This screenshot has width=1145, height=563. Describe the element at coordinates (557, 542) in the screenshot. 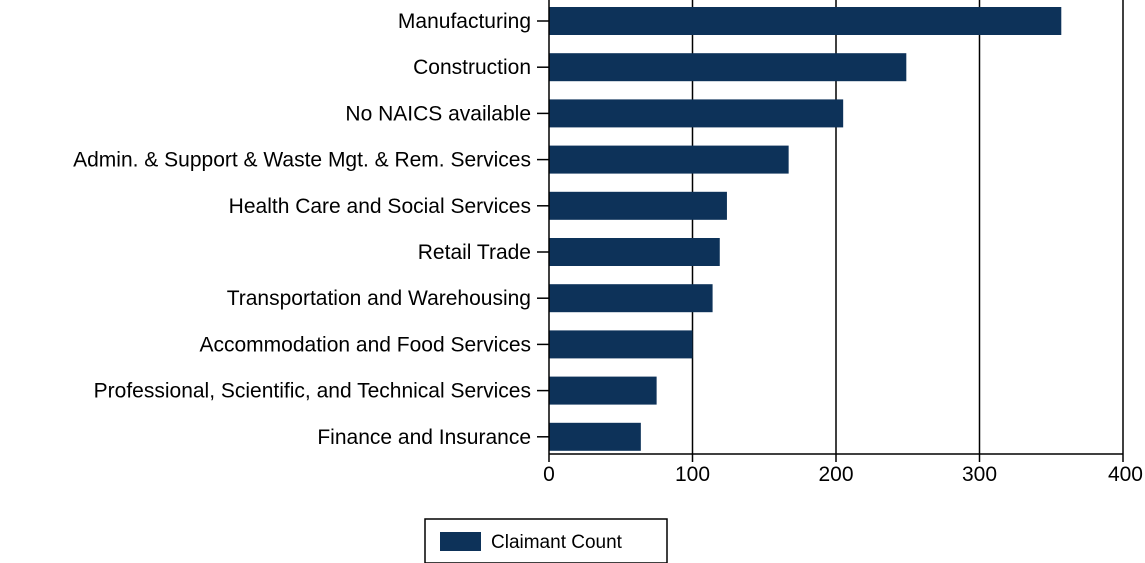

I see `legend-label: Claimant Count` at that location.